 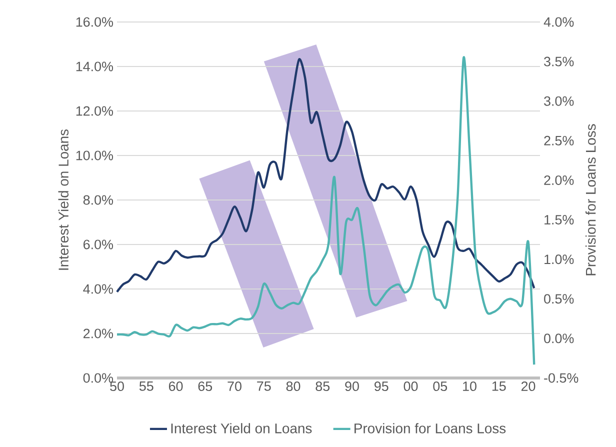 I want to click on x-tick-label: 95, so click(x=381, y=387).